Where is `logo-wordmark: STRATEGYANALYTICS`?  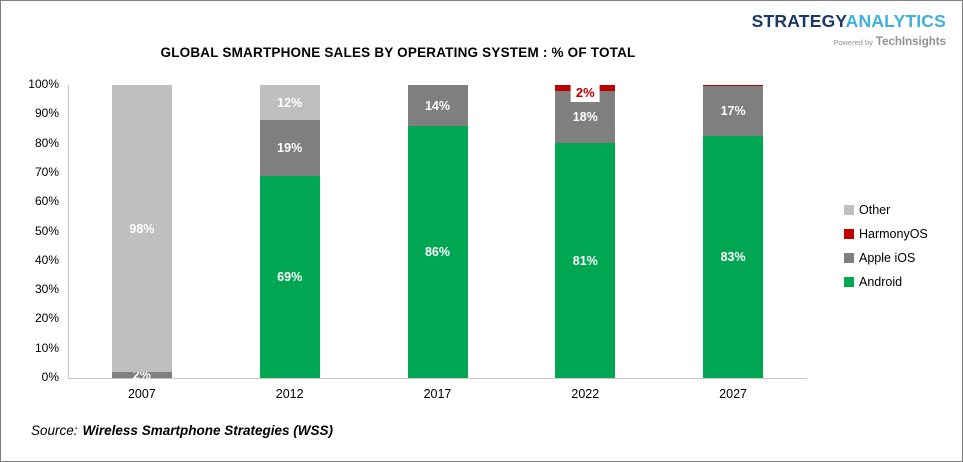
logo-wordmark: STRATEGYANALYTICS is located at coordinates (848, 21).